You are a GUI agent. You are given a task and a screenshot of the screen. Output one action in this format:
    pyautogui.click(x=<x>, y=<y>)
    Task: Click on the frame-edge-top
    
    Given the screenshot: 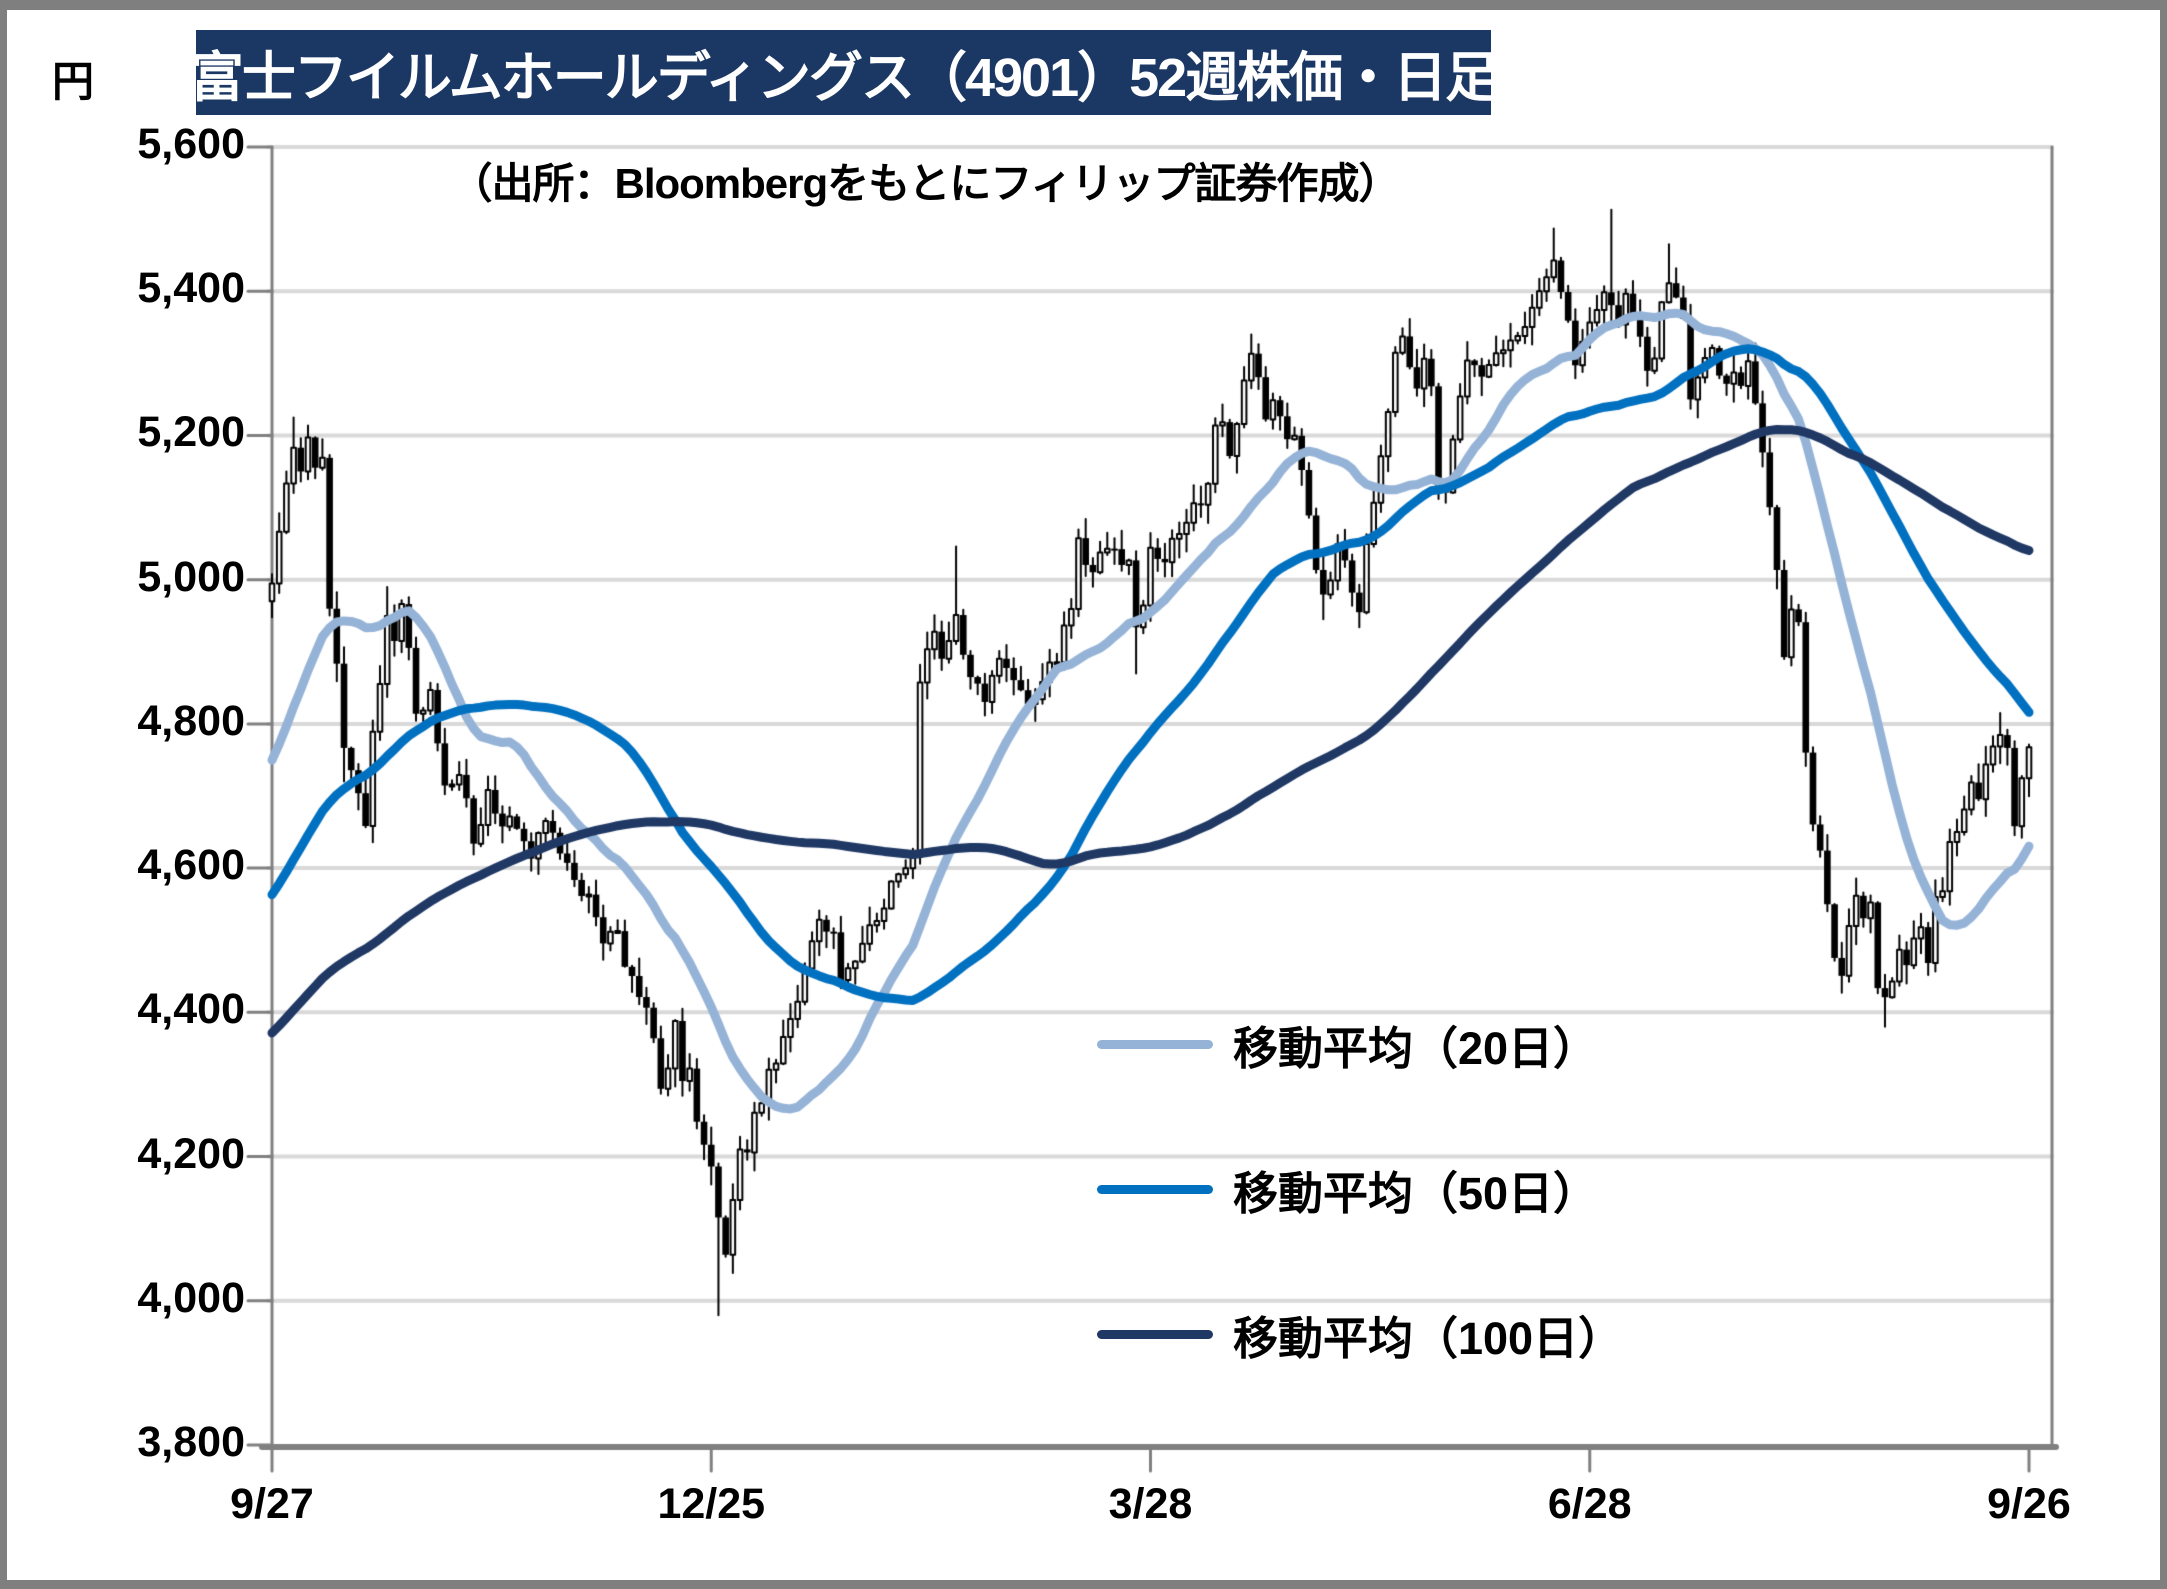 What is the action you would take?
    pyautogui.click(x=1083, y=5)
    